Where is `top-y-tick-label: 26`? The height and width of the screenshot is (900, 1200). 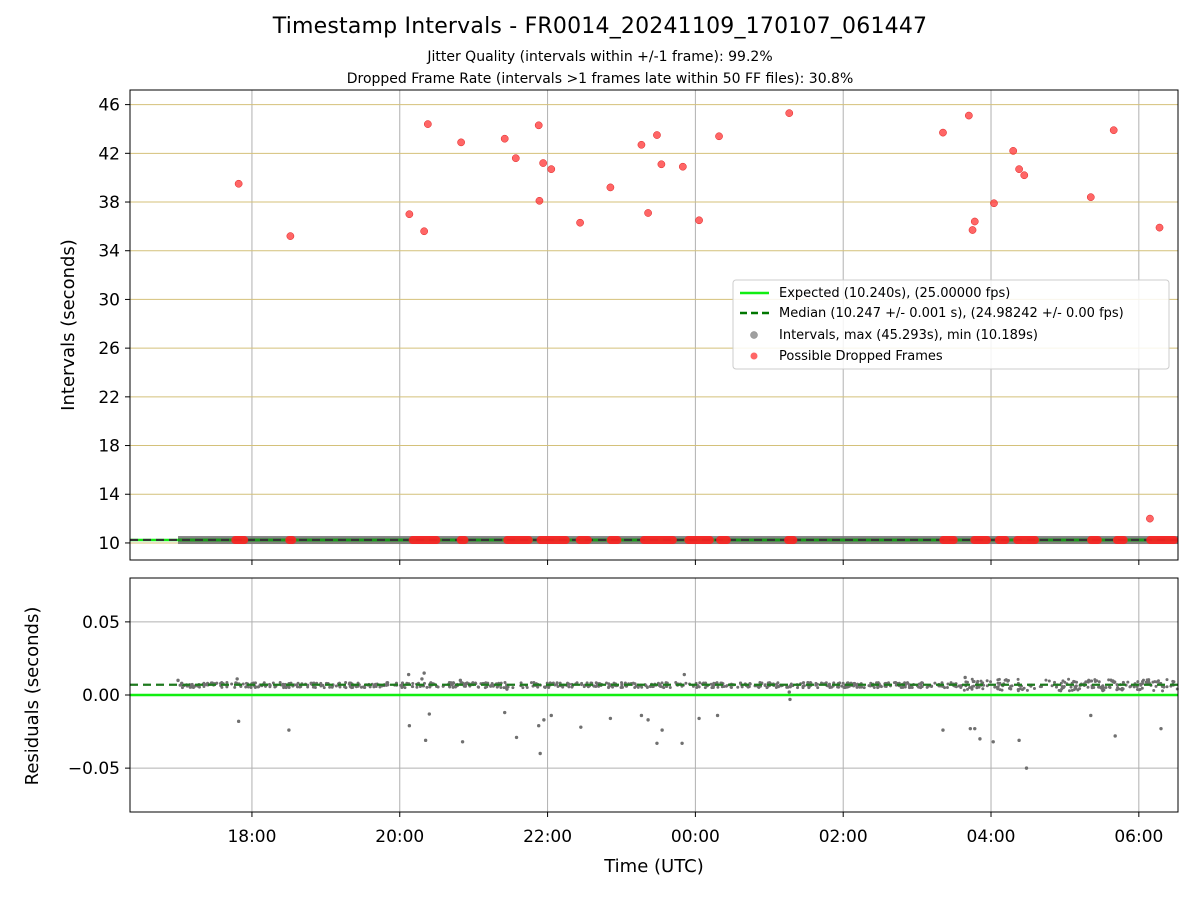 top-y-tick-label: 26 is located at coordinates (109, 349).